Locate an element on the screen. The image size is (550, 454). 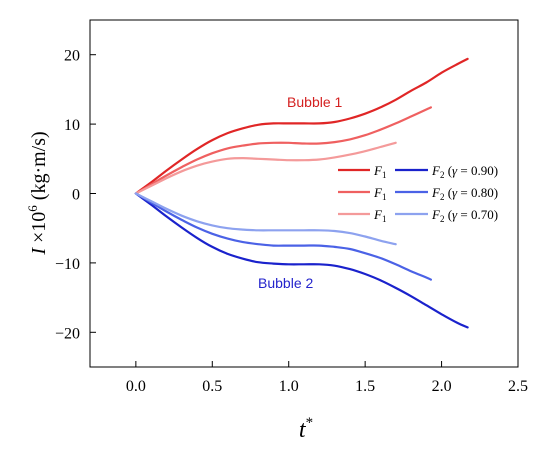
x-tick-label: 2.5 is located at coordinates (518, 386).